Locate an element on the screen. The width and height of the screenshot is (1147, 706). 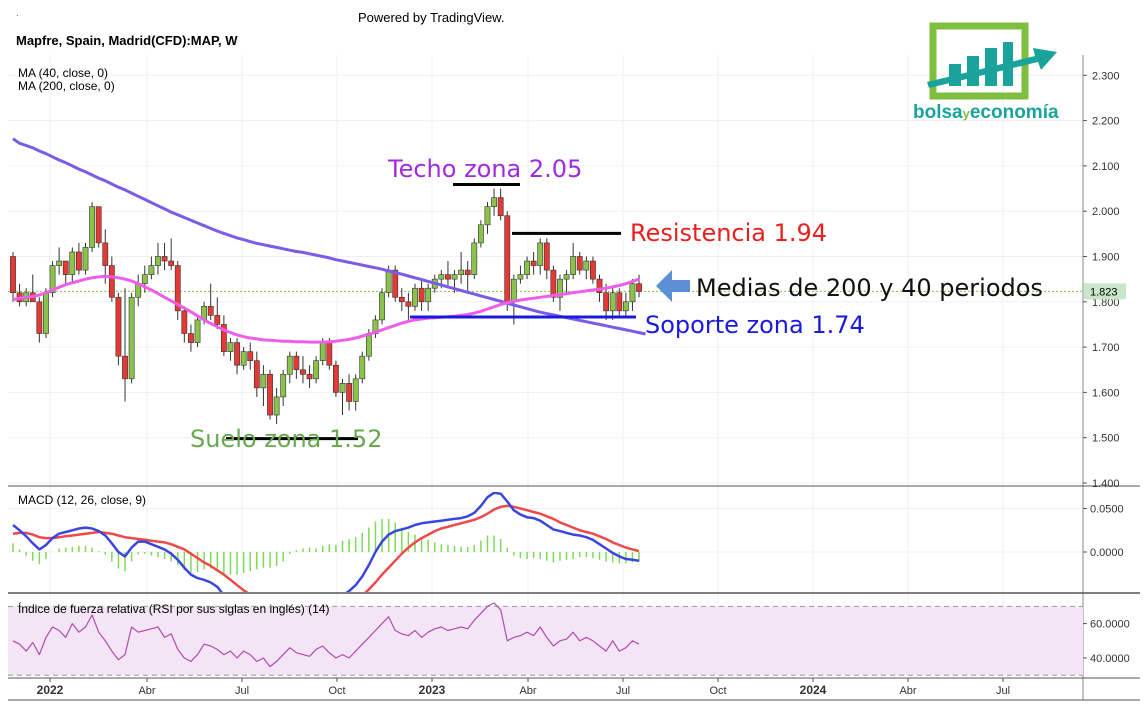
symbol-title: Mapfre, Spain, Madrid(CFD):MAP, W is located at coordinates (127, 40).